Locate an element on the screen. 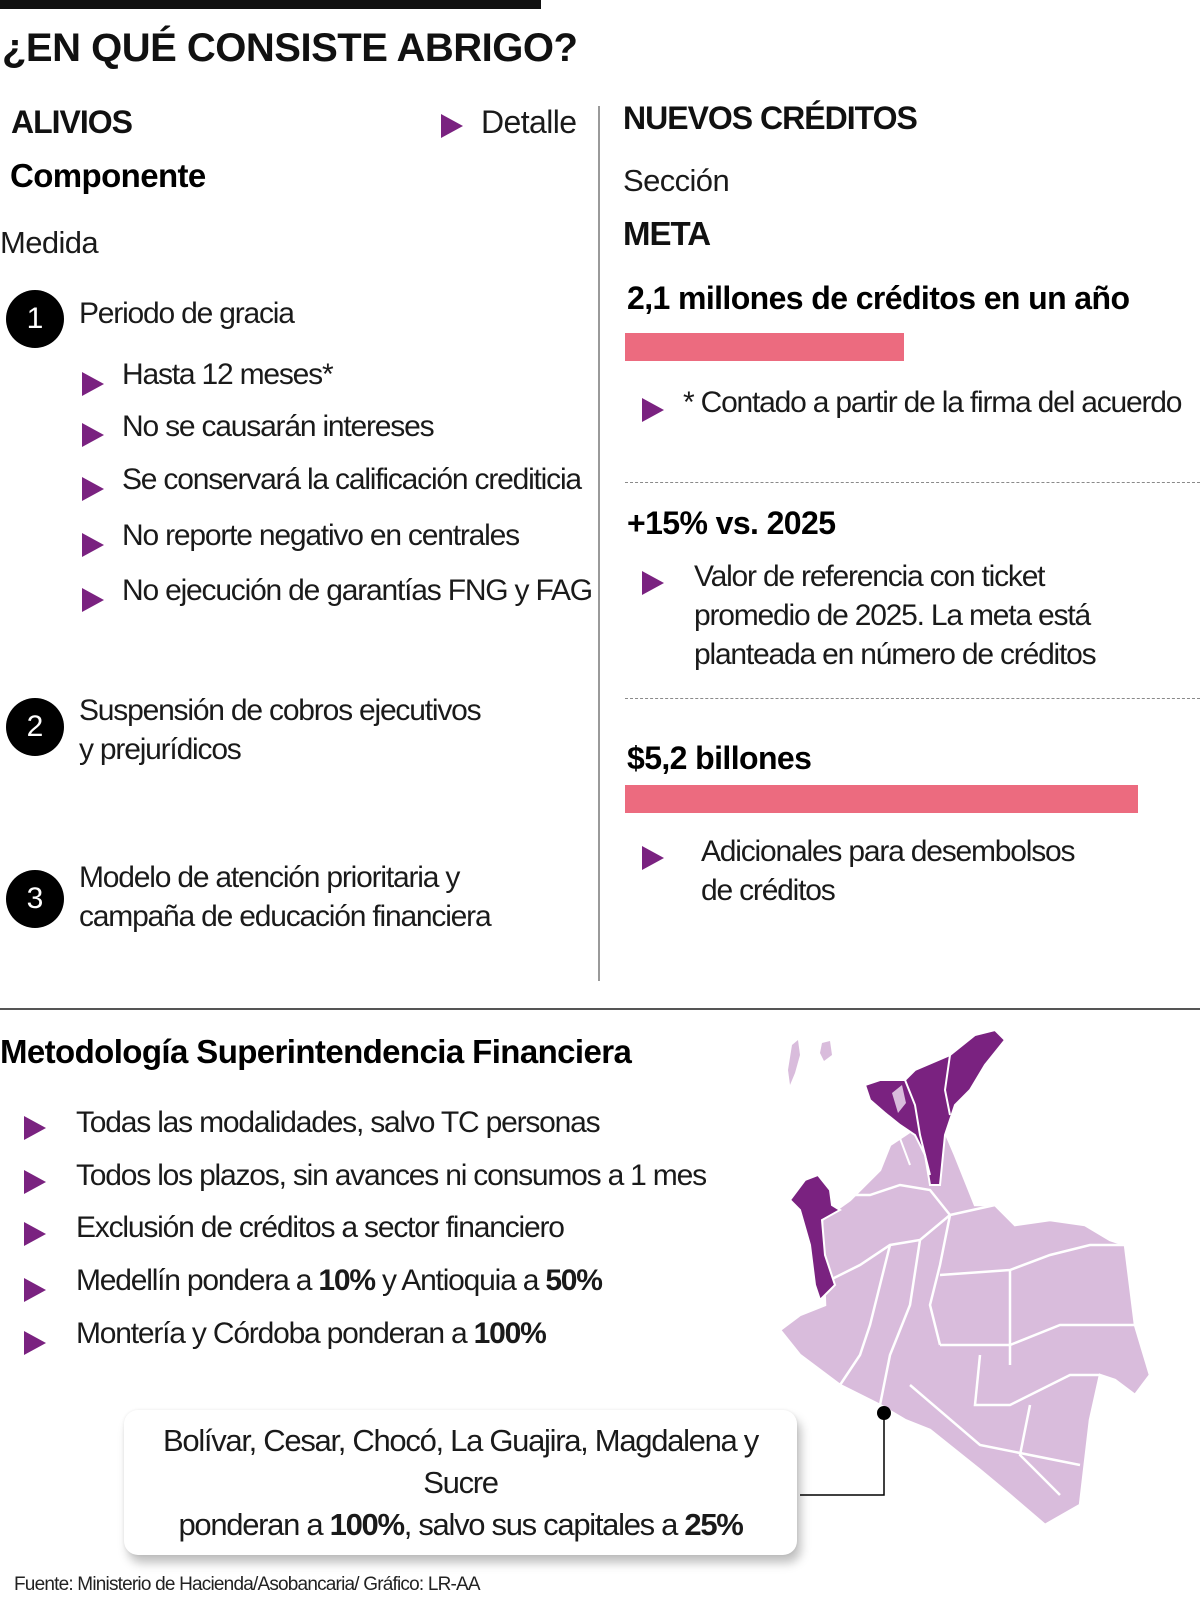  component-label-1: Periodo de gracia is located at coordinates (187, 313).